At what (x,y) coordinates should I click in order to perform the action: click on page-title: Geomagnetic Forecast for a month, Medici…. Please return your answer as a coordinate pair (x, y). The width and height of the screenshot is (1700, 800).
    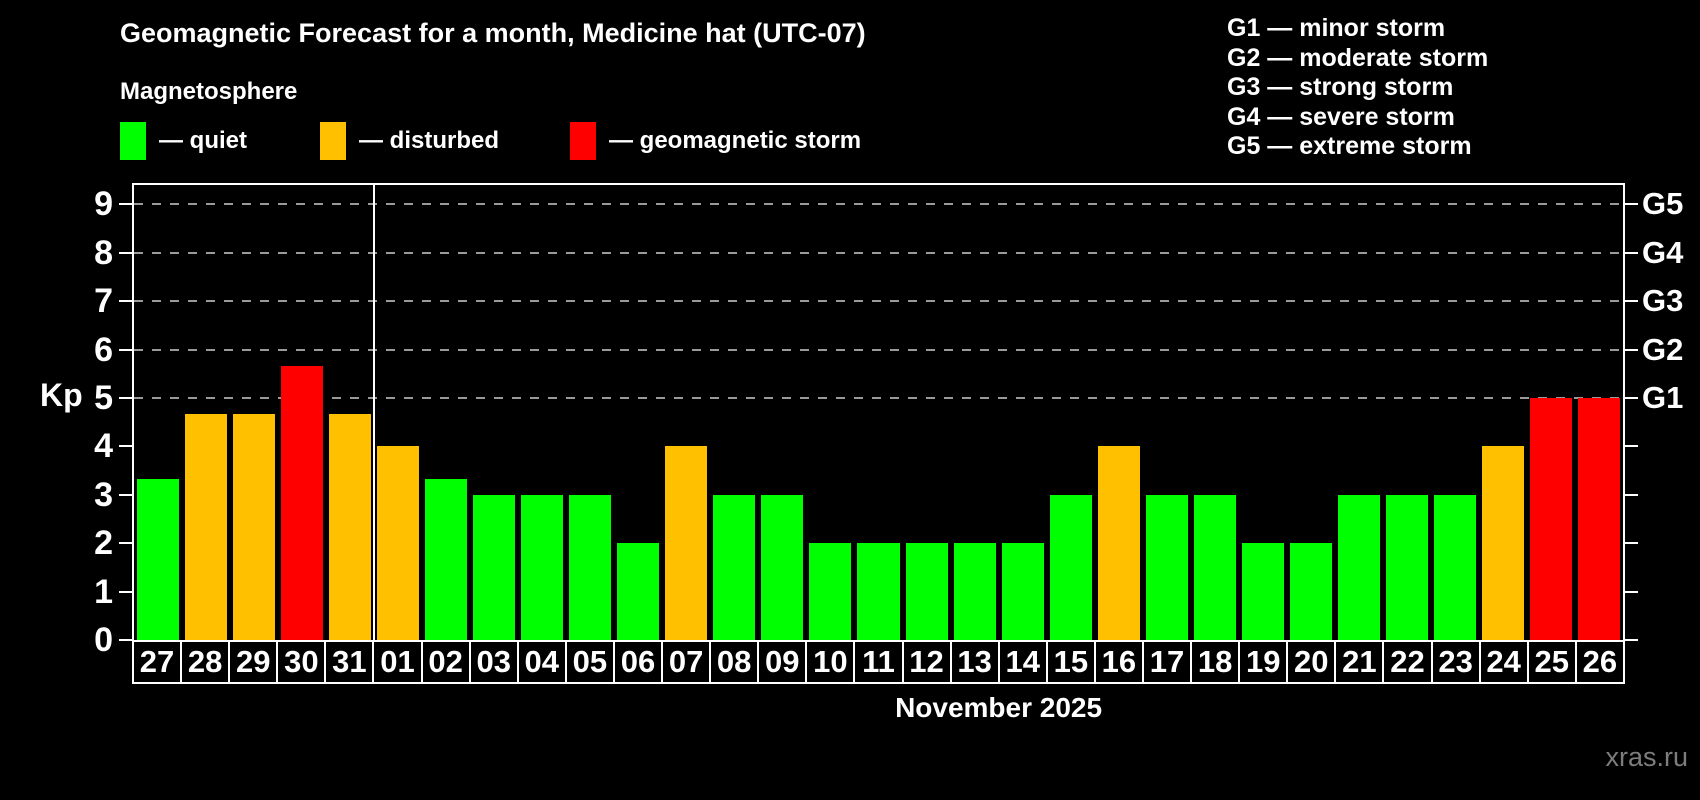
    Looking at the image, I should click on (493, 33).